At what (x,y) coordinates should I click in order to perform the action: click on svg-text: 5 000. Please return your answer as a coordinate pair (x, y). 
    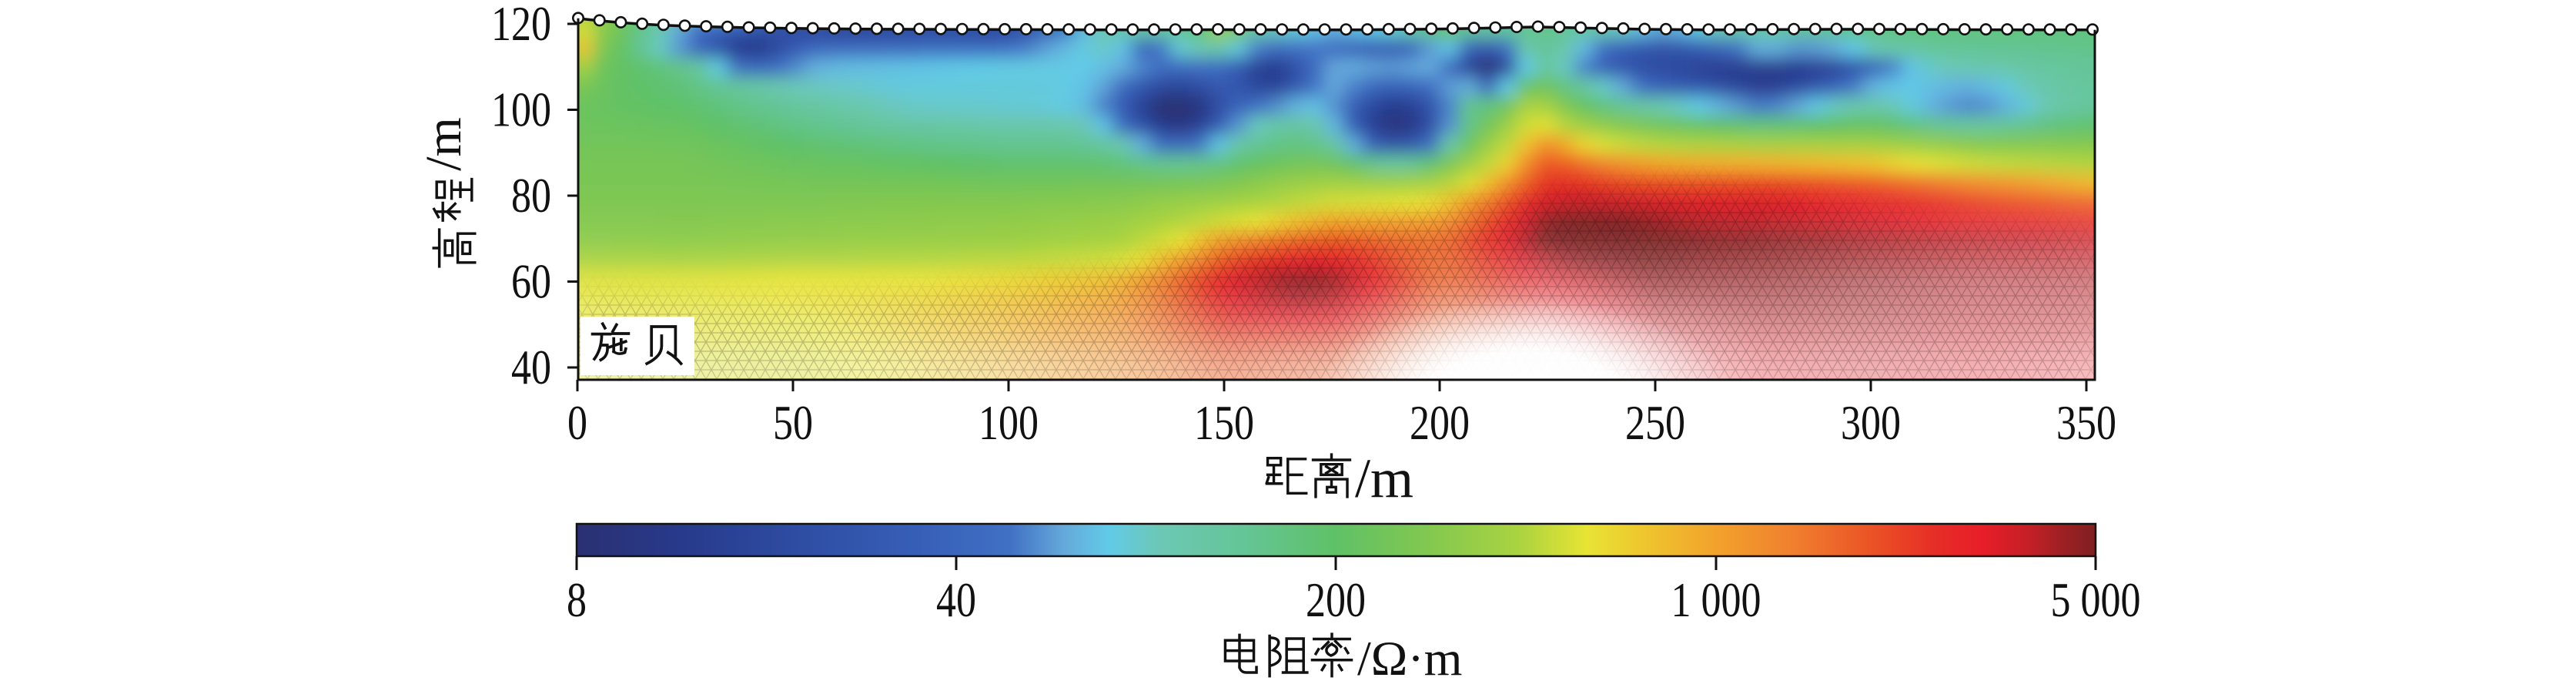
    Looking at the image, I should click on (2096, 600).